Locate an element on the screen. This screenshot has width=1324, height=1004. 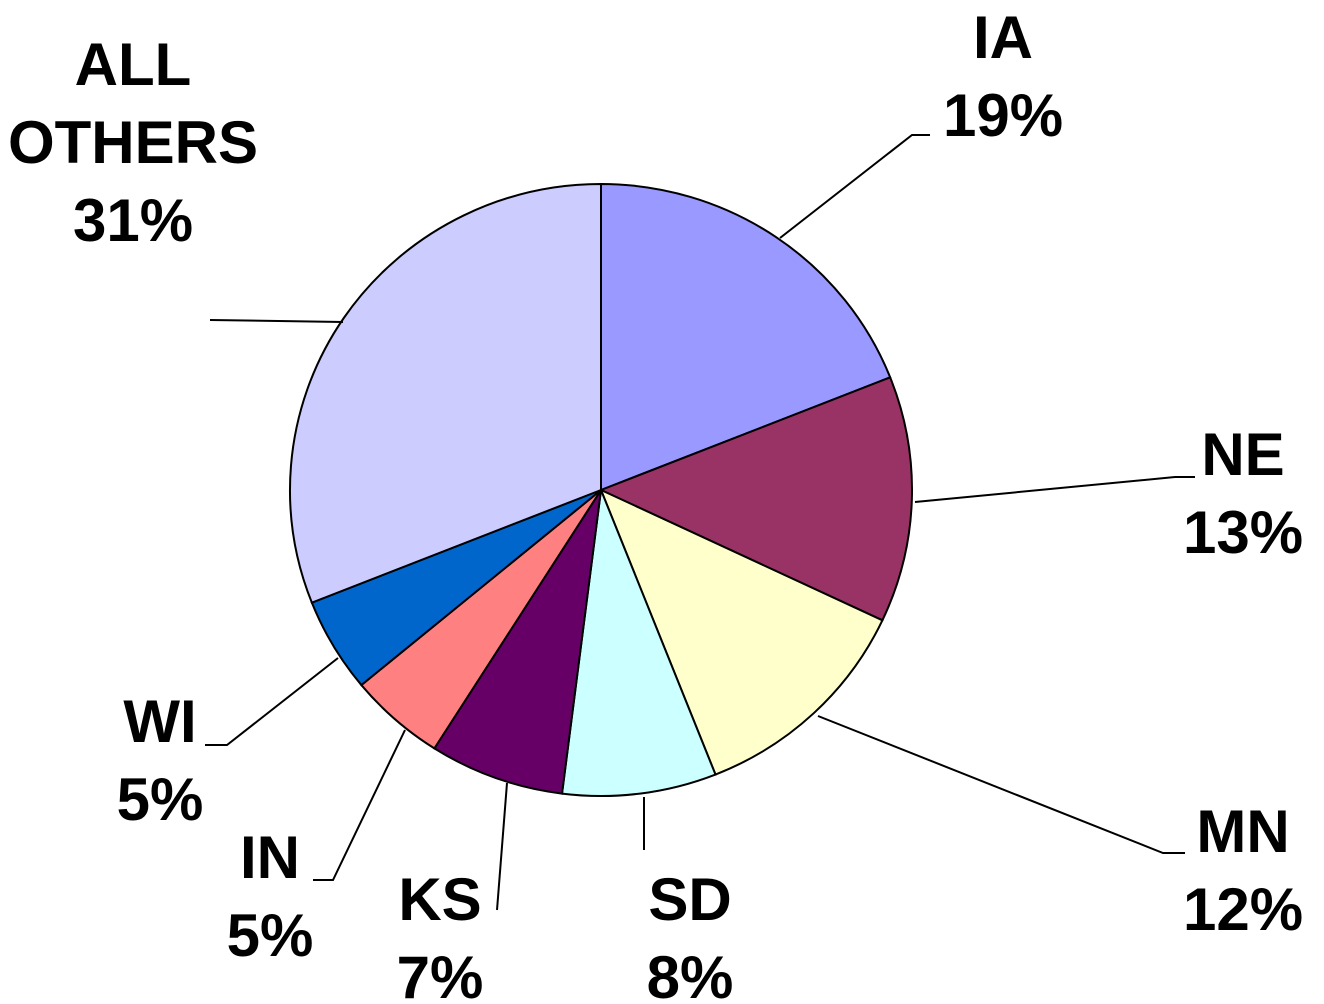
slice-label: MN 12% is located at coordinates (1208, 871).